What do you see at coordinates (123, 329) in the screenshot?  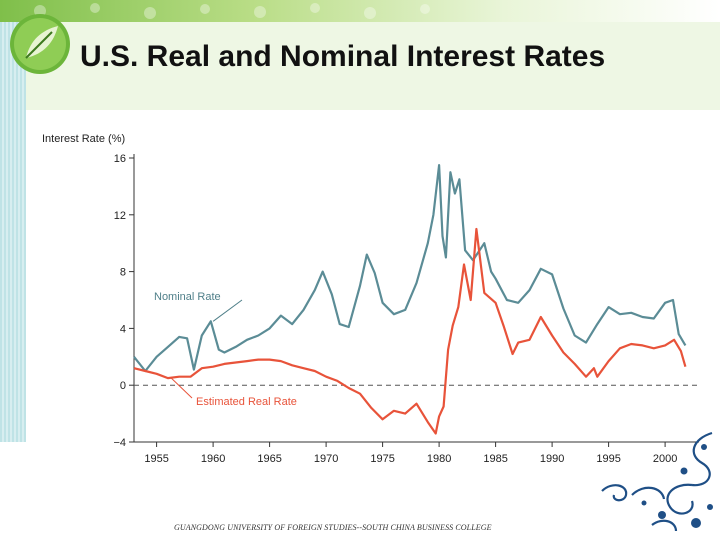 I see `y-tick-label: 4` at bounding box center [123, 329].